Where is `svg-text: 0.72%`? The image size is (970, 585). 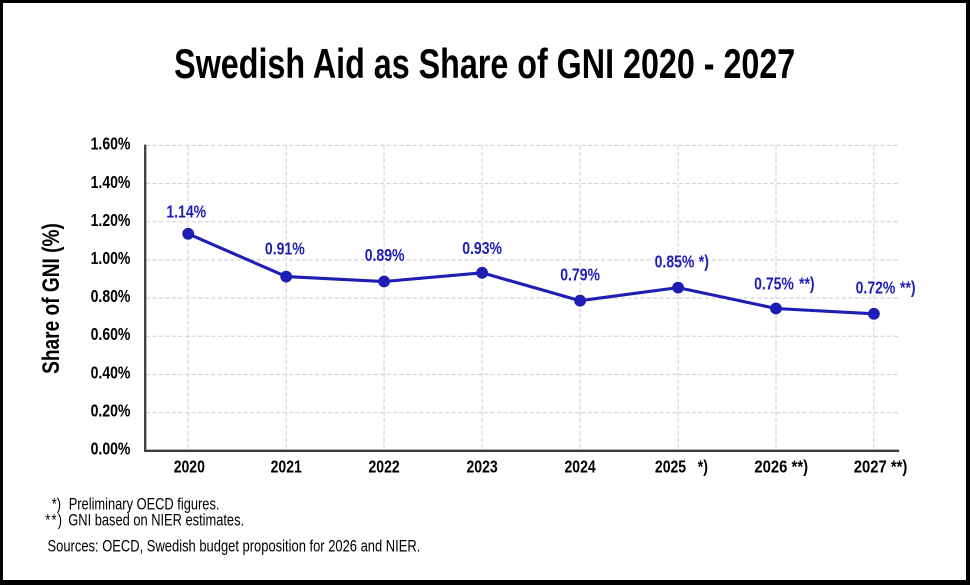 svg-text: 0.72% is located at coordinates (876, 288).